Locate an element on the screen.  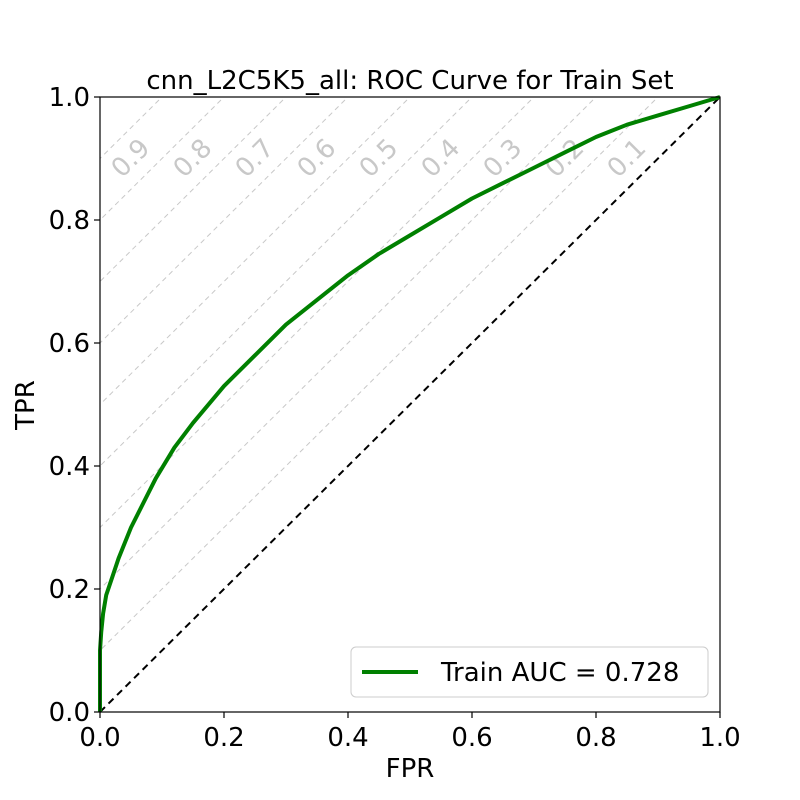
iso-labels: 0.10.20.30.40.50.60.70.80.9 is located at coordinates (379, 158).